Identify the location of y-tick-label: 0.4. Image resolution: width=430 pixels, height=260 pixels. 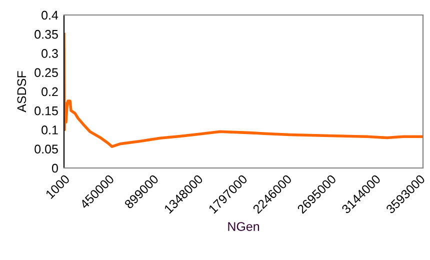
(50, 15).